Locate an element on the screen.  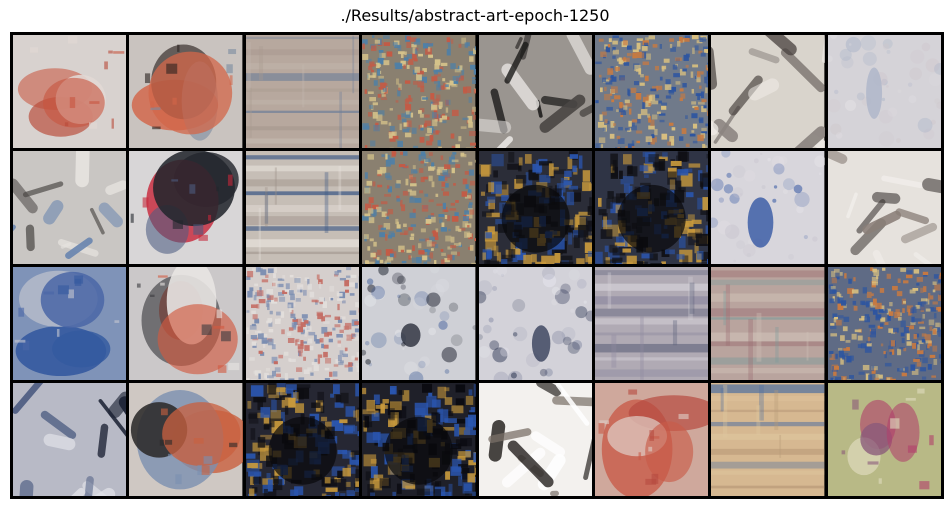
tile-r2-c1 is located at coordinates (70, 207).